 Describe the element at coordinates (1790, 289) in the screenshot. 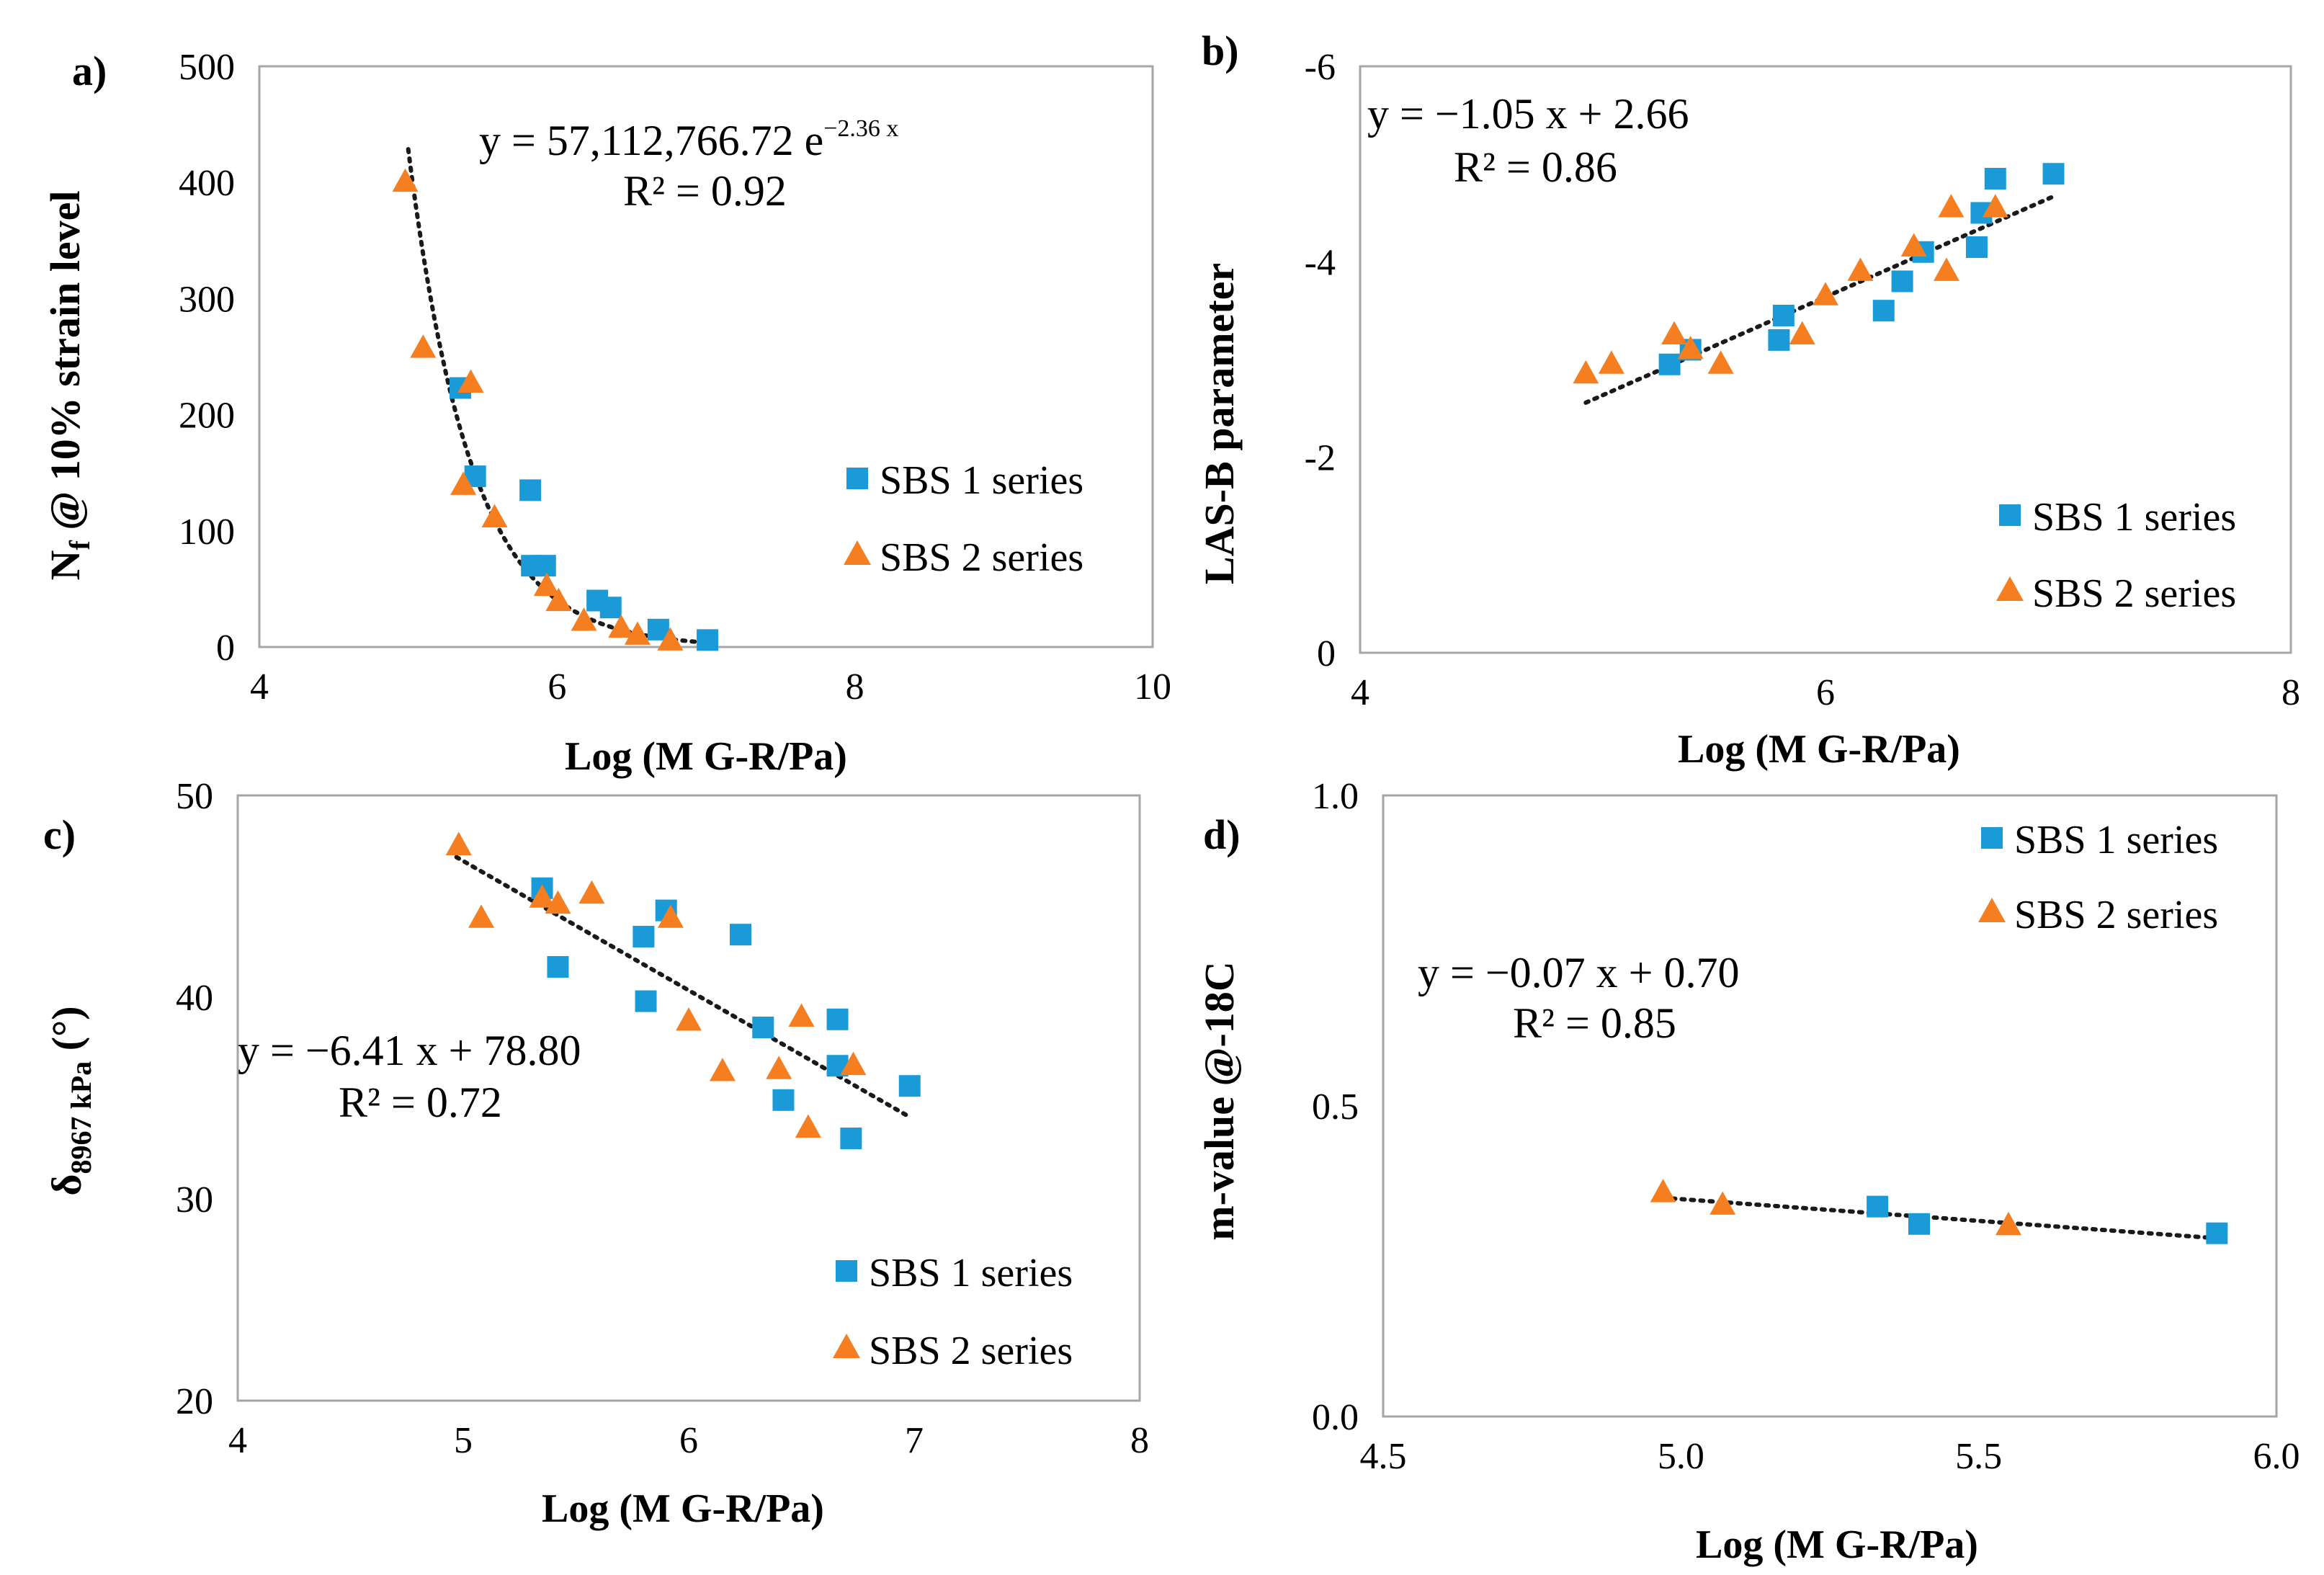

I see `series-2-b` at that location.